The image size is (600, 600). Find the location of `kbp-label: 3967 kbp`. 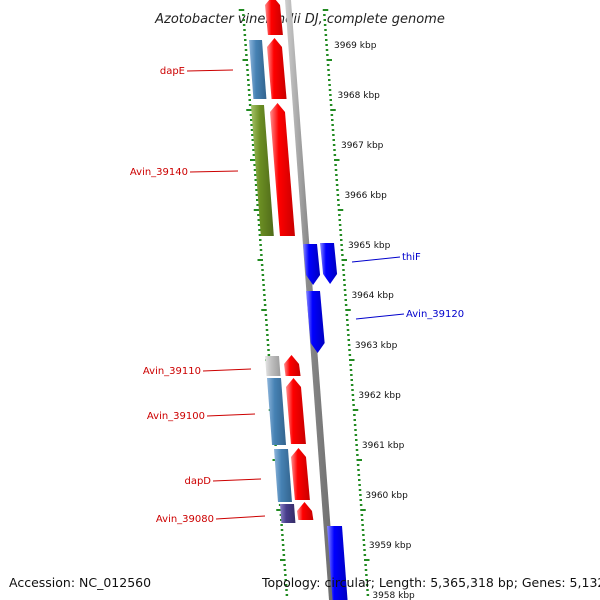

kbp-label: 3967 kbp is located at coordinates (362, 146).